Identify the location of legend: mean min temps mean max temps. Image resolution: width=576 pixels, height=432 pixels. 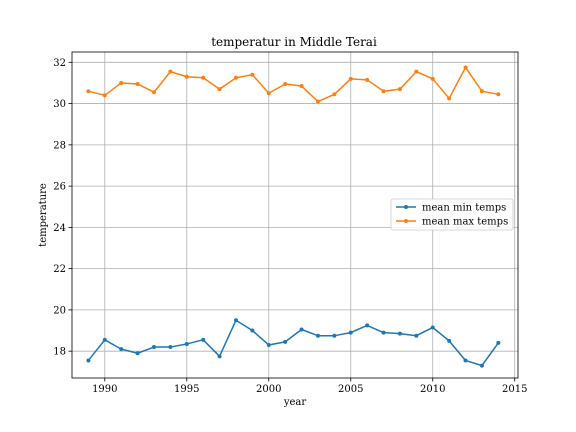
(452, 214).